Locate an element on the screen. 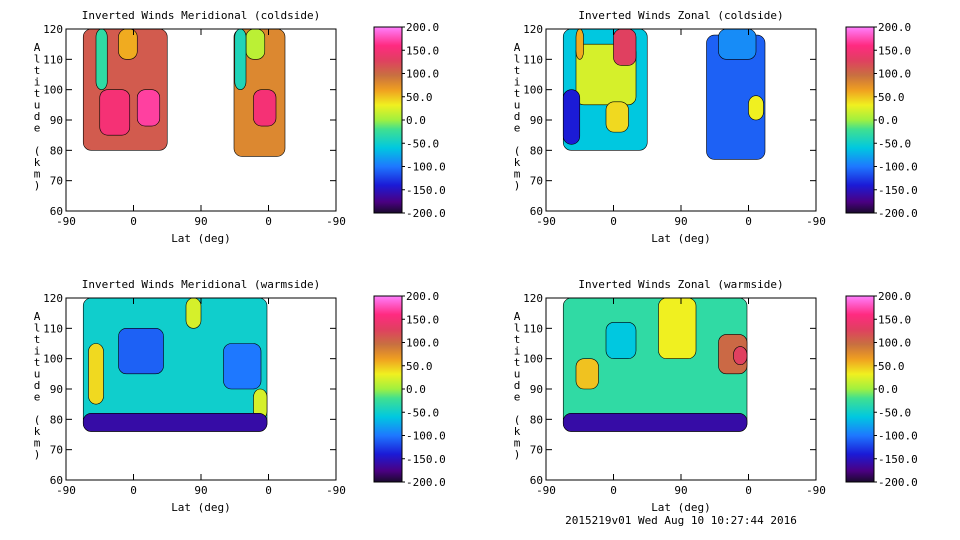 This screenshot has width=960, height=540. chart-title: Inverted Winds Meridional (warmside) is located at coordinates (201, 284).